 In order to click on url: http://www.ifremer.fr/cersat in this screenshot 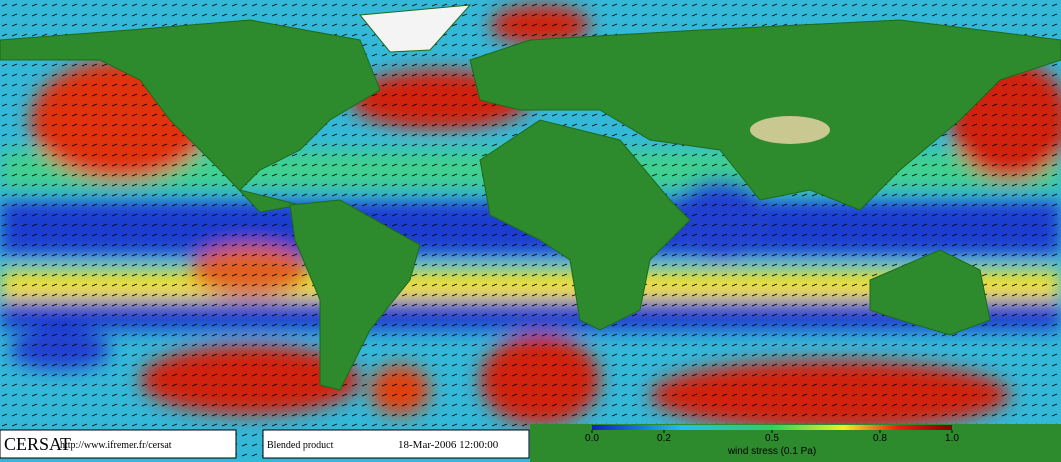, I will do `click(116, 445)`.